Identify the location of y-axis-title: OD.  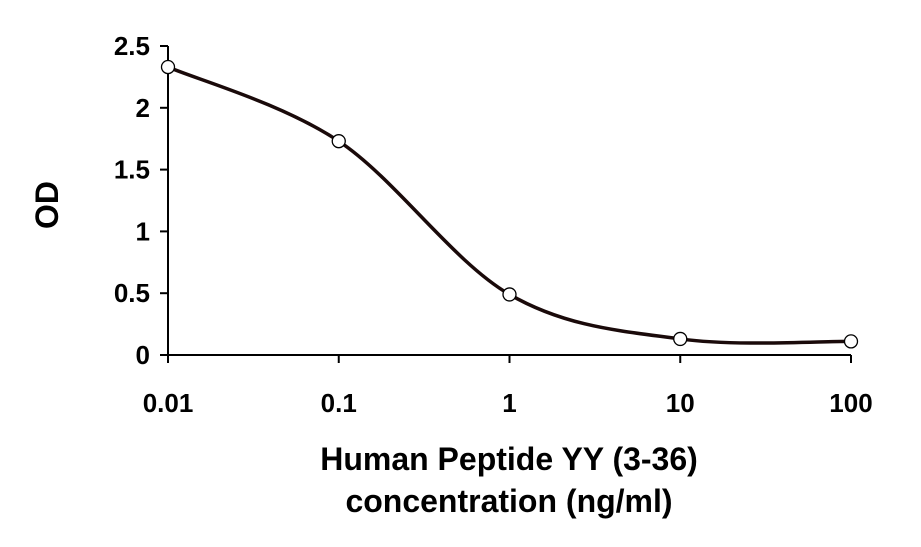
(47, 205).